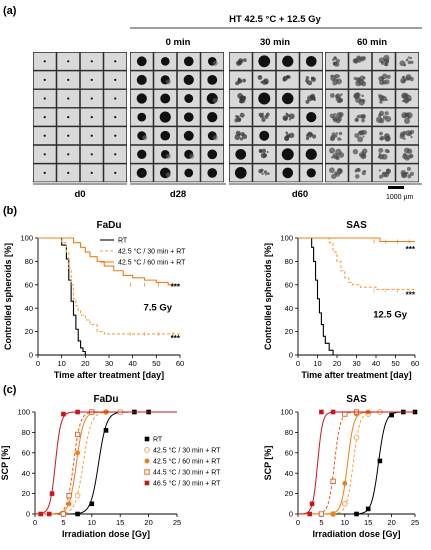  What do you see at coordinates (376, 363) in the screenshot?
I see `x-tick-label: 40` at bounding box center [376, 363].